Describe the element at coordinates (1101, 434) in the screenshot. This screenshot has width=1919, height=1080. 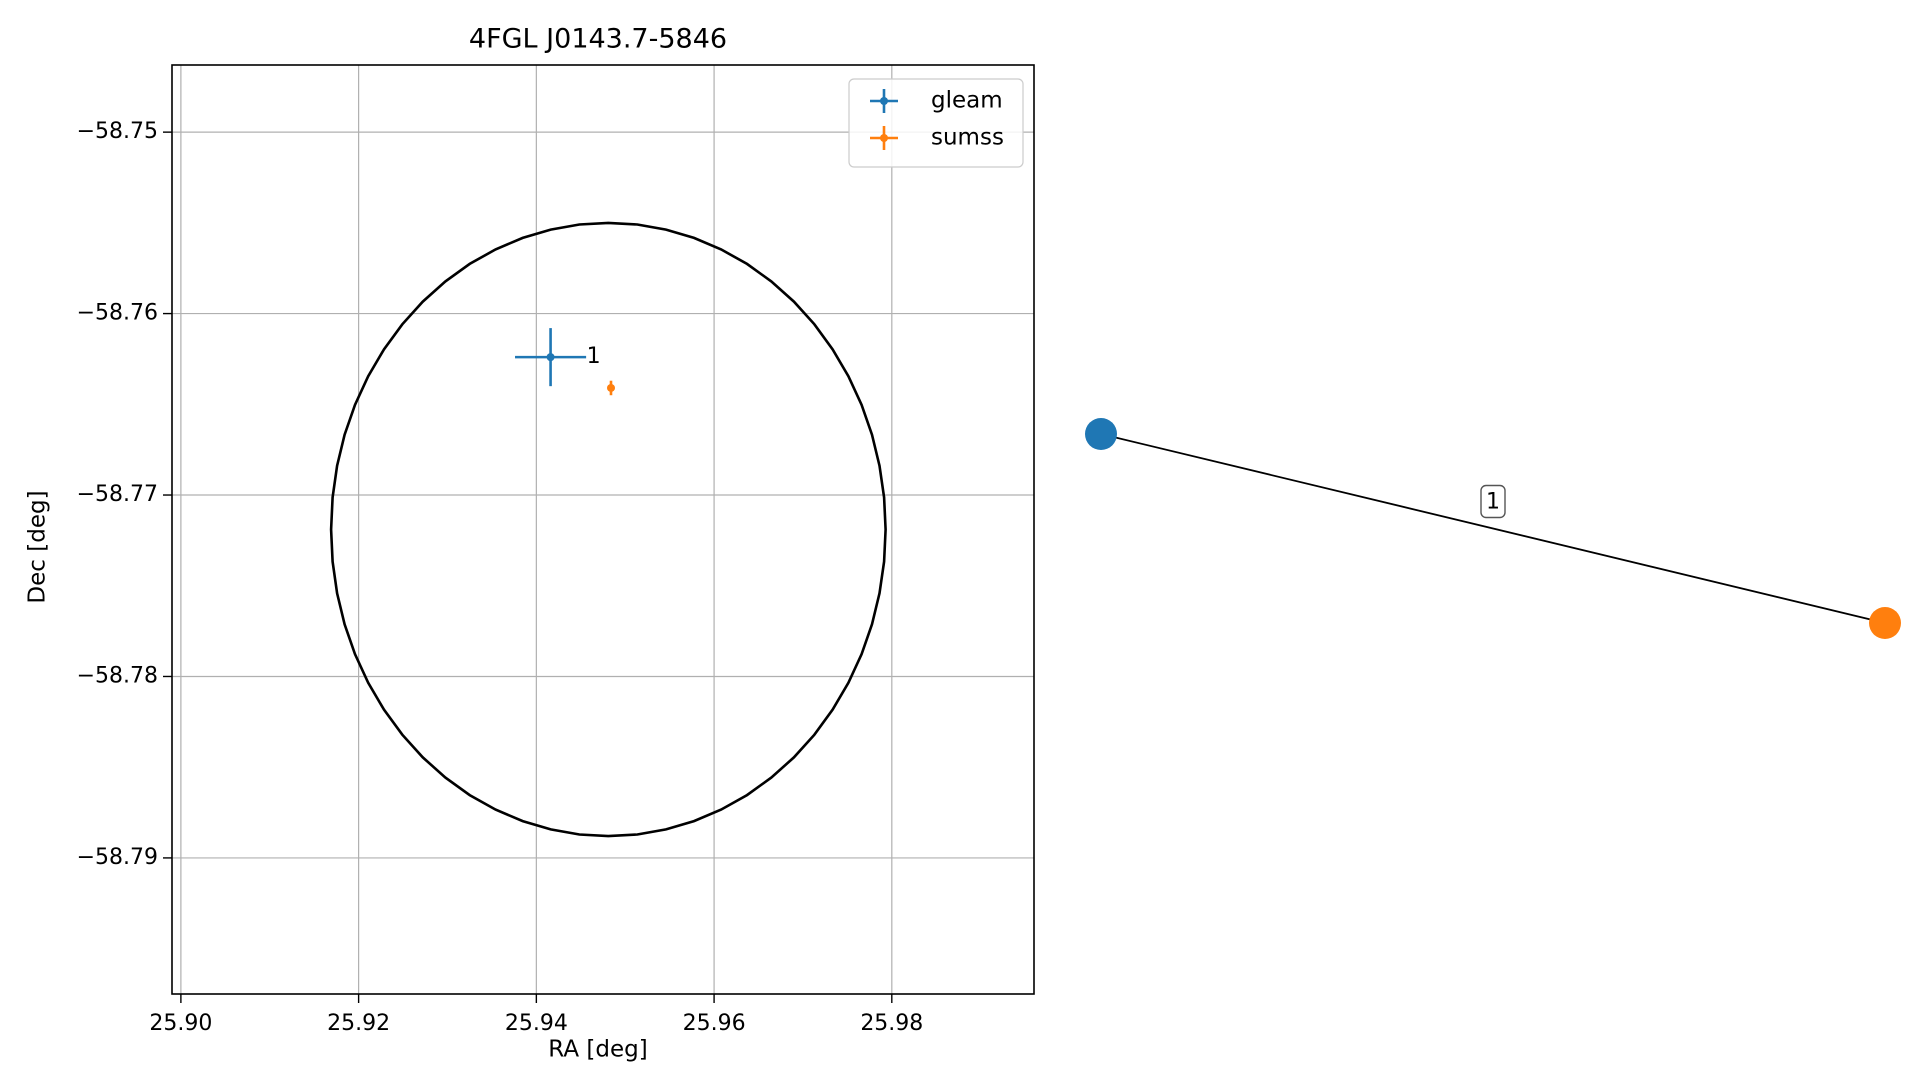
I see `network-node-gleam` at that location.